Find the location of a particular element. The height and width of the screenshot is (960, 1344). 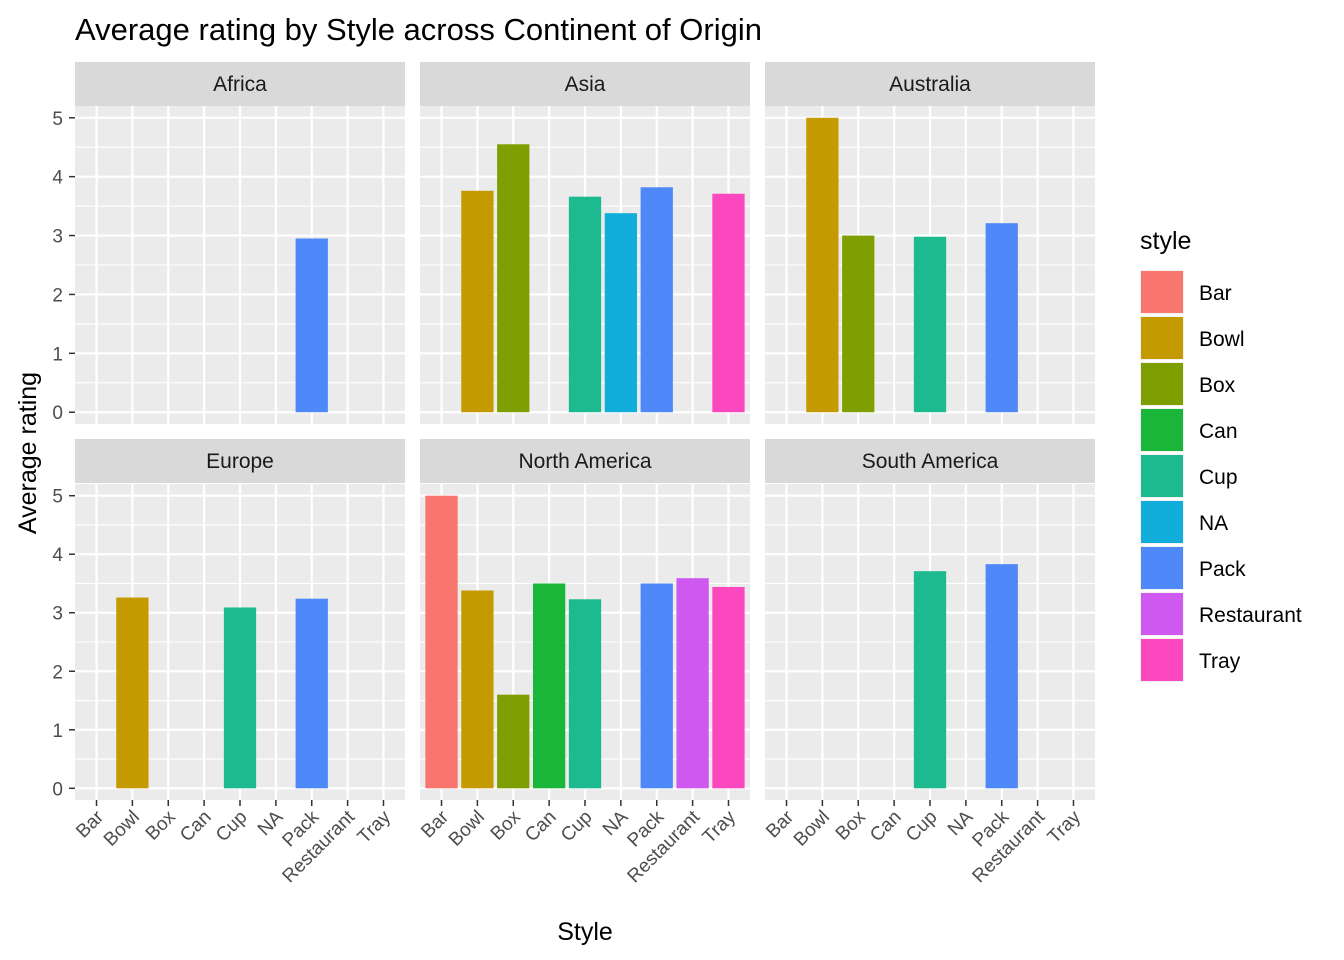

panel-europe: Europe is located at coordinates (240, 619).